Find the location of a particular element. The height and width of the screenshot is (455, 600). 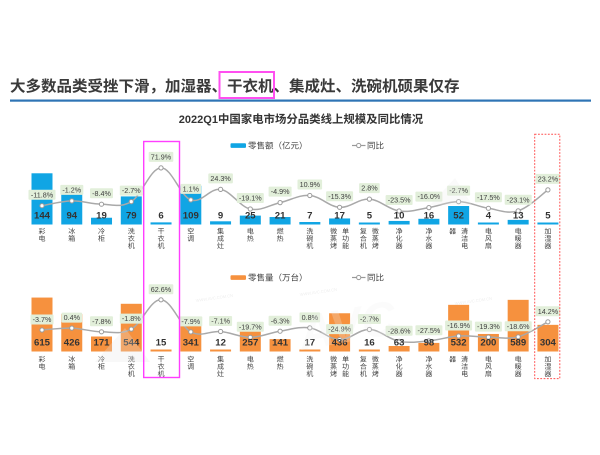

svg-text: -11.8% is located at coordinates (42, 194).